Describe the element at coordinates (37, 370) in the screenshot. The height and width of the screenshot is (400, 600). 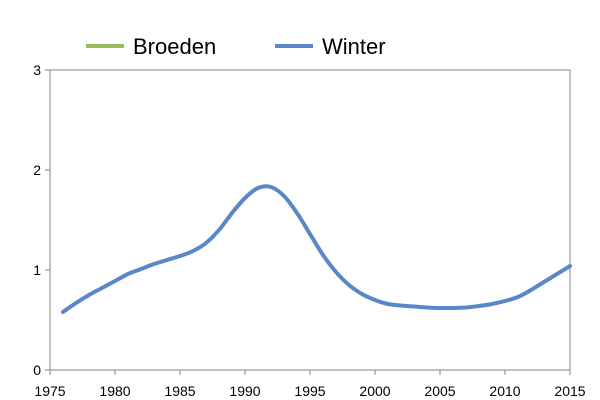
I see `y-tick-label: 0` at that location.